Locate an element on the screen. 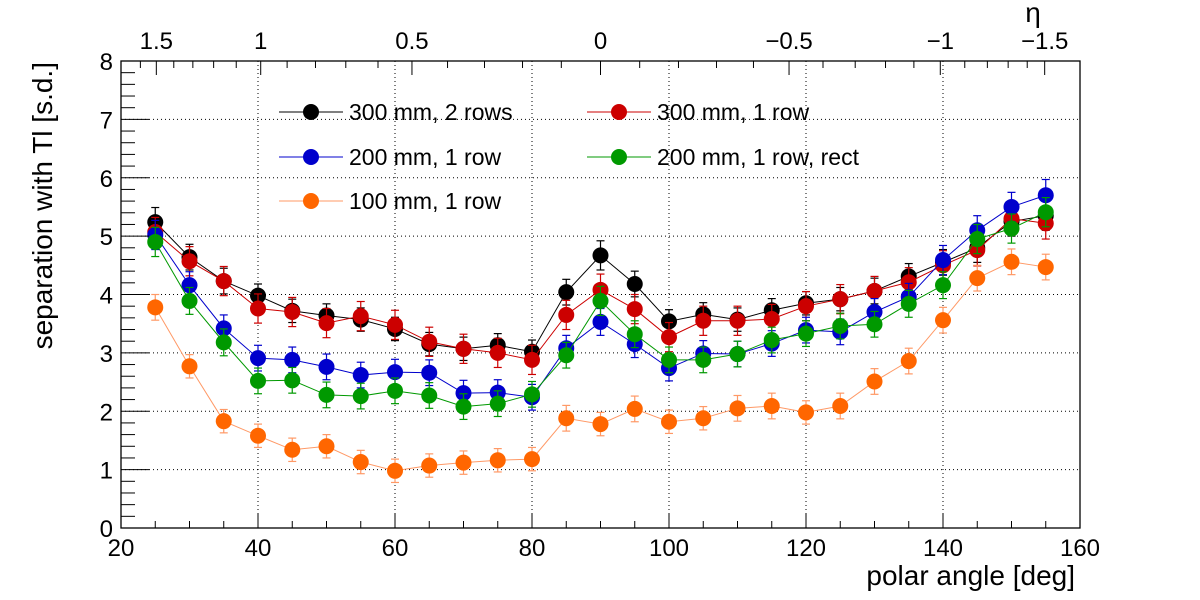 The height and width of the screenshot is (600, 1200). y-tick-label: 6 is located at coordinates (106, 179).